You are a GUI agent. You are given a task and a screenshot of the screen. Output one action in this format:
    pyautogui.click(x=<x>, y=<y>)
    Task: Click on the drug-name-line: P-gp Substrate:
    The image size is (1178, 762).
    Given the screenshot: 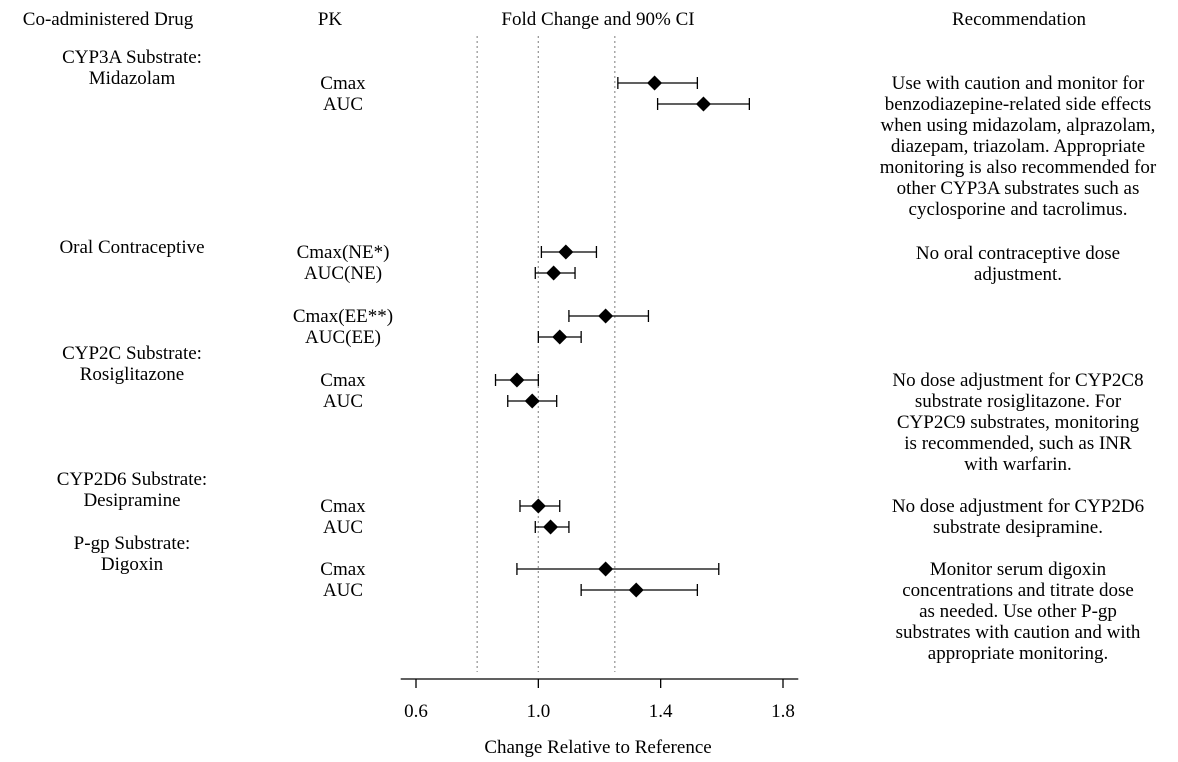 What is the action you would take?
    pyautogui.click(x=132, y=543)
    